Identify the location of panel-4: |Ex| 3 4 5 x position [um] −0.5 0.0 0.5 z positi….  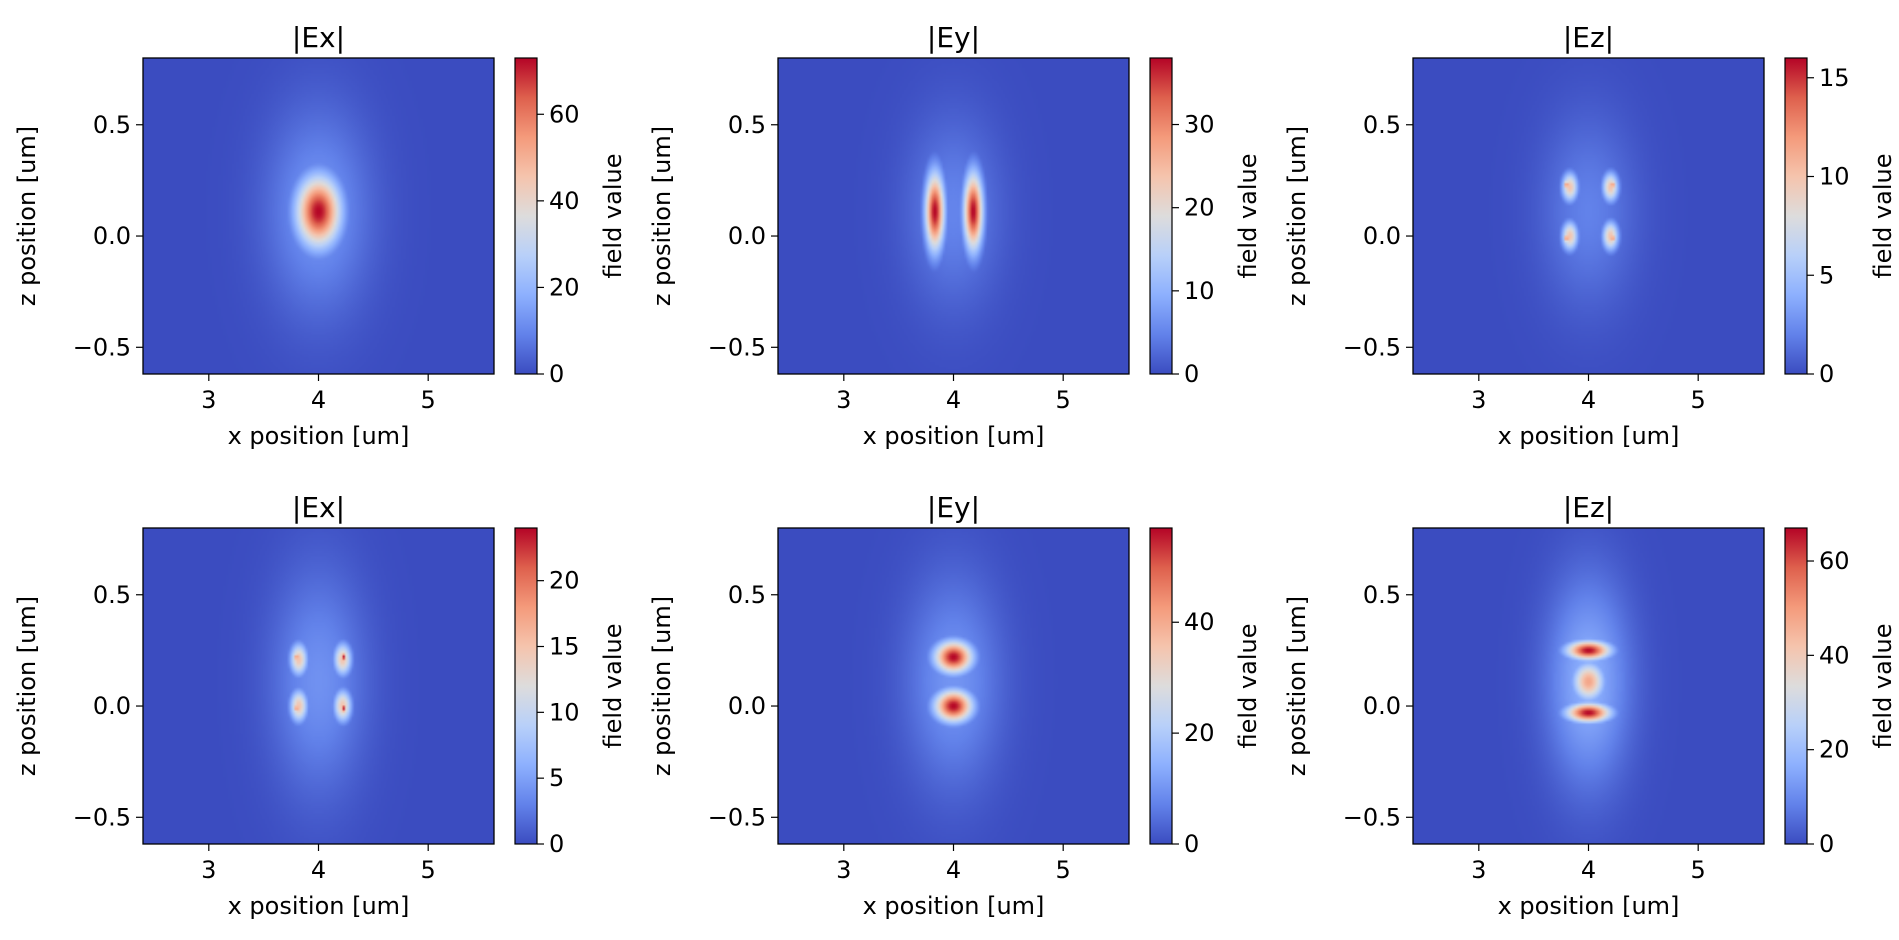
(320, 705).